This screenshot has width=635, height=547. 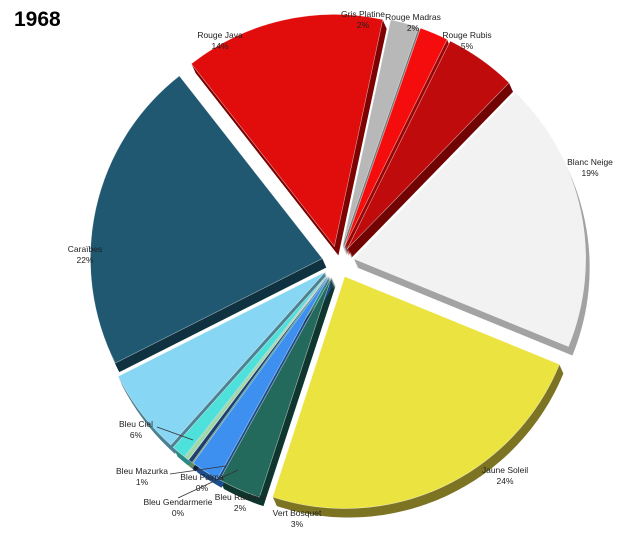 I want to click on slice-label: Rouge Java, so click(x=220, y=35).